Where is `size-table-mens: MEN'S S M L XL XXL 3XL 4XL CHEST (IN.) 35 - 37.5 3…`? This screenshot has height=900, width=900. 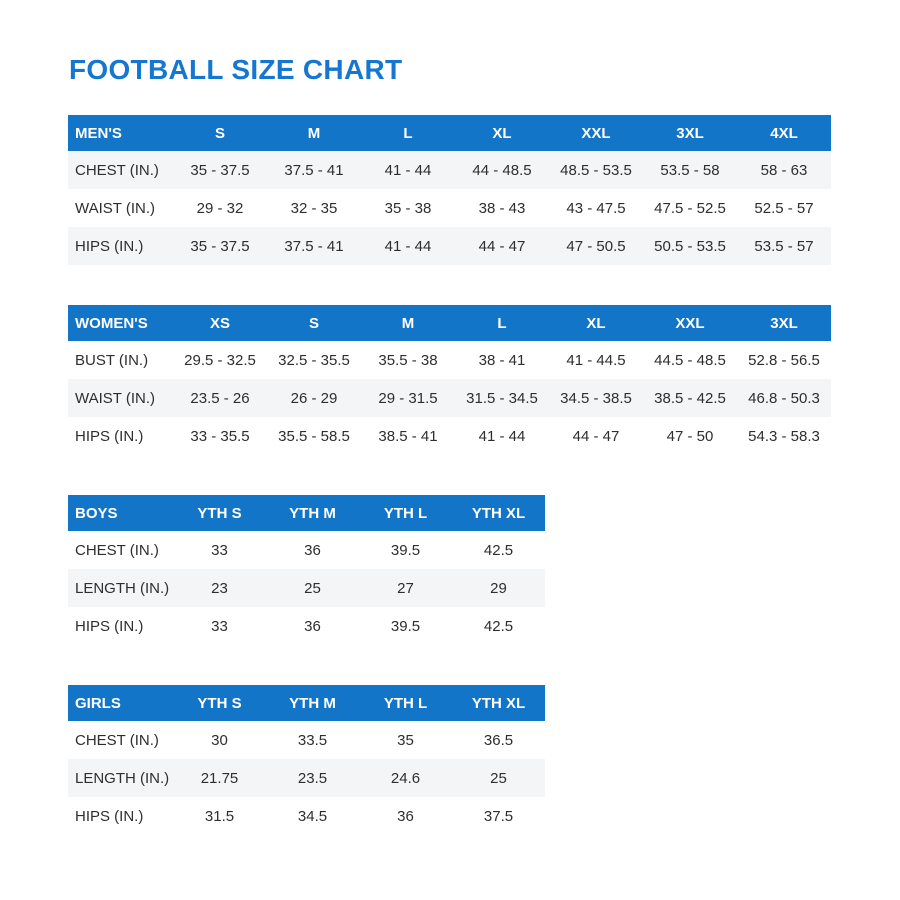 size-table-mens: MEN'S S M L XL XXL 3XL 4XL CHEST (IN.) 35 - 37.5 3… is located at coordinates (449, 190).